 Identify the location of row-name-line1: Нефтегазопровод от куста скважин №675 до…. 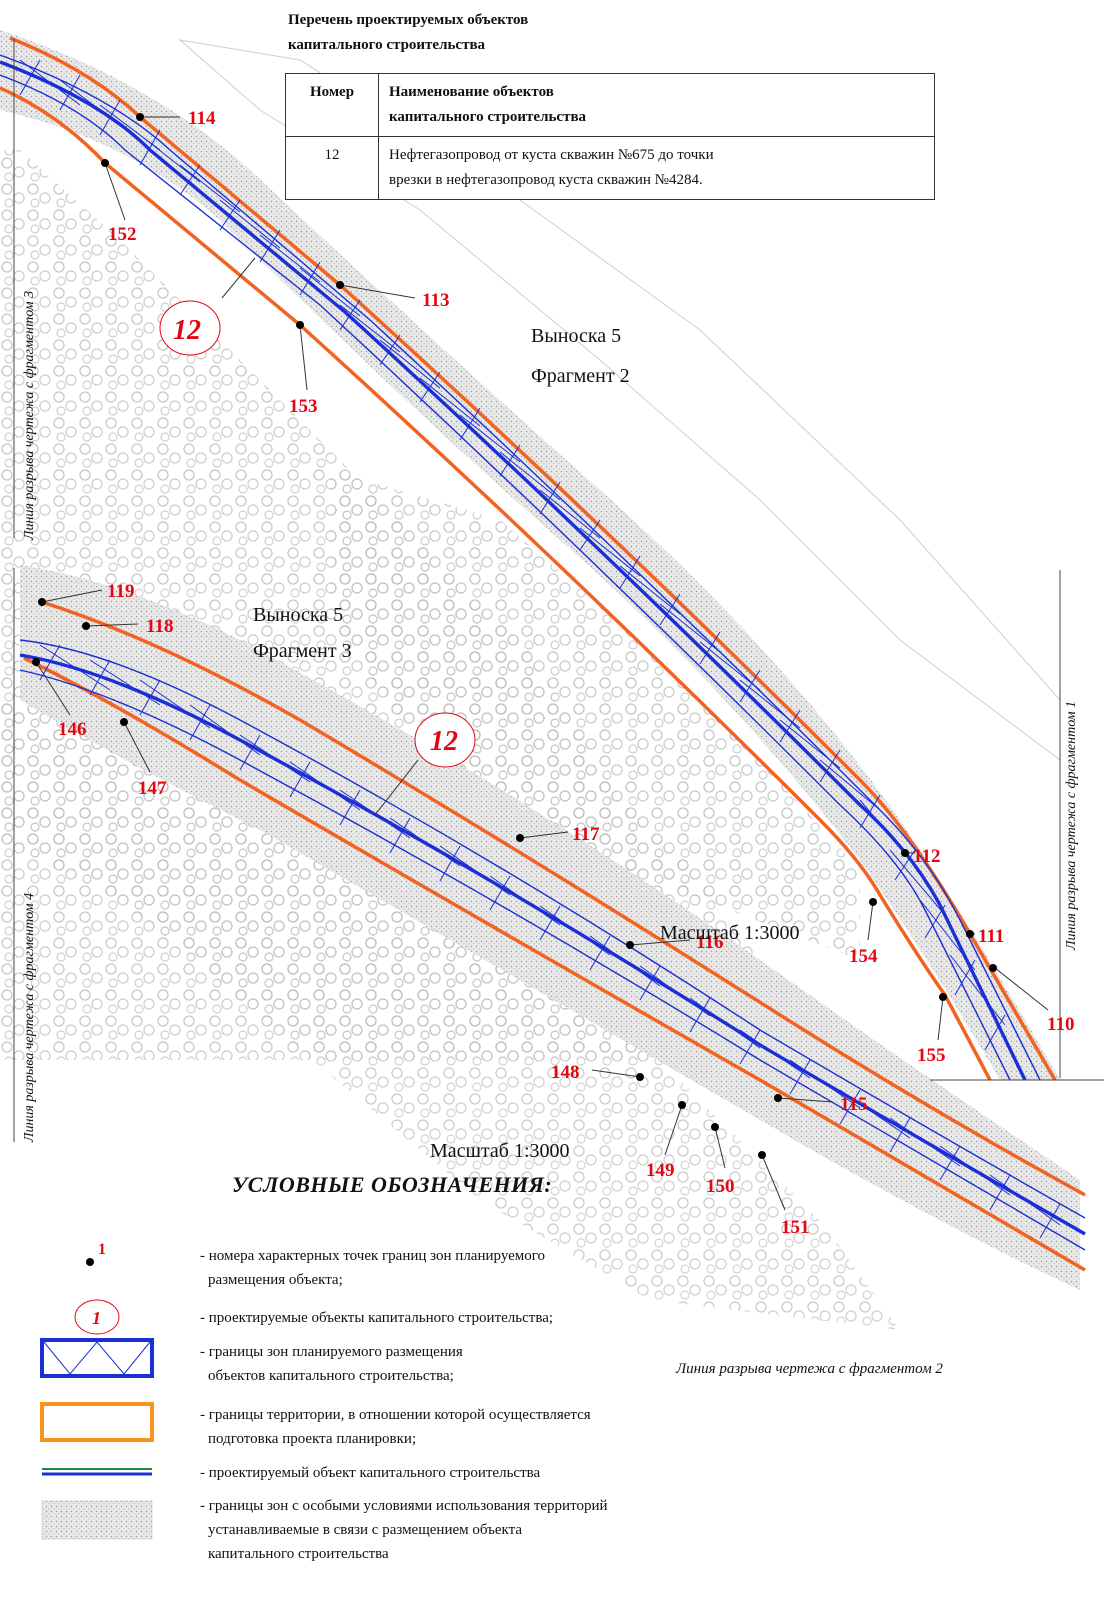
(551, 155).